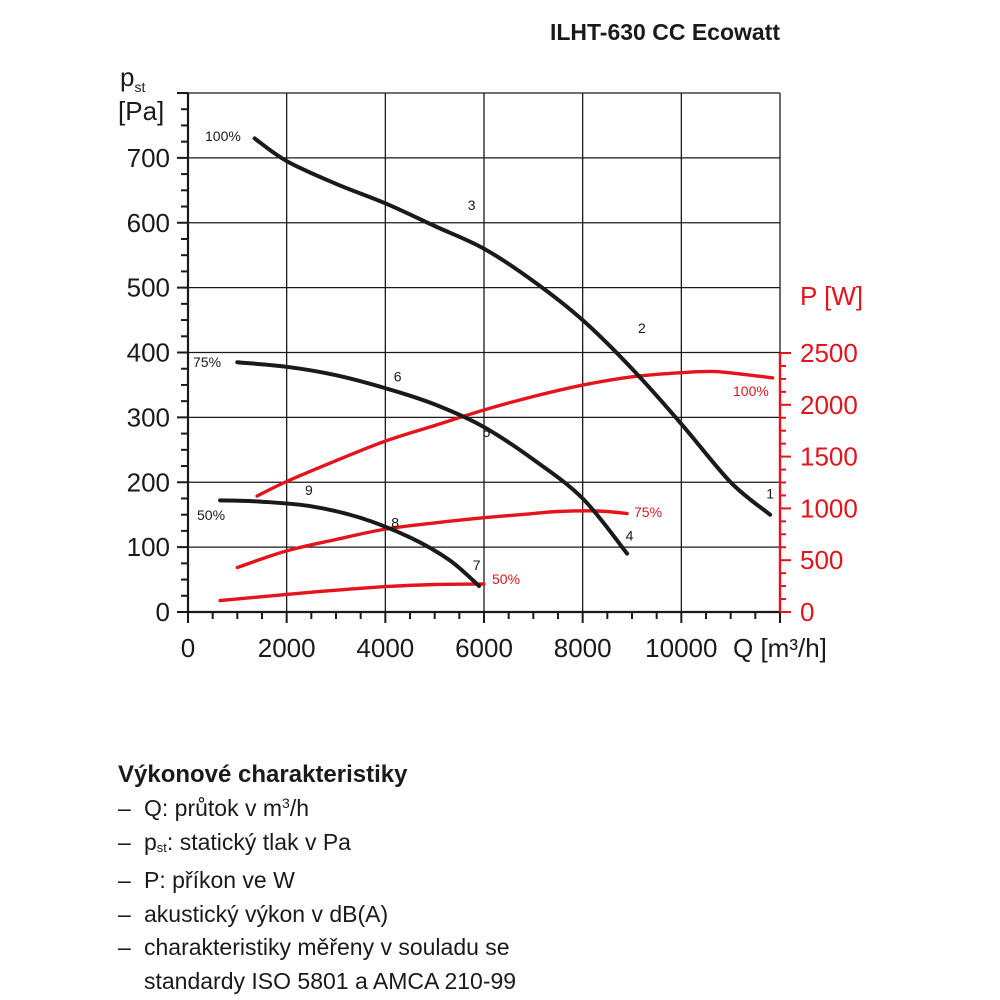 The width and height of the screenshot is (1000, 1000). Describe the element at coordinates (829, 353) in the screenshot. I see `y-right-tick-label: 2500` at that location.